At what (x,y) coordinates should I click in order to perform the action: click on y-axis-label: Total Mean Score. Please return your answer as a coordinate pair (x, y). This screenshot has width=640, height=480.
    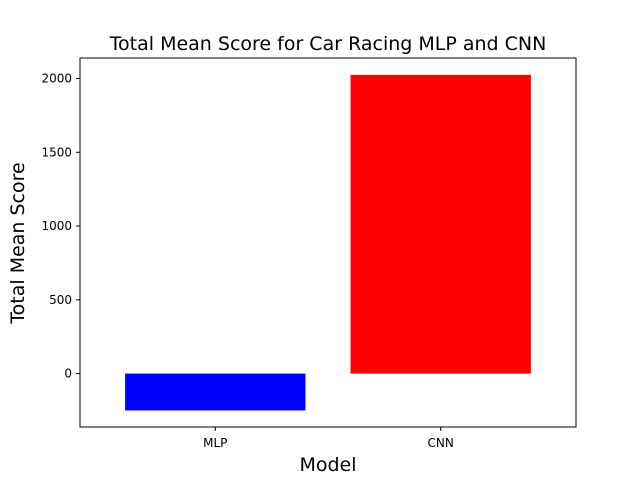
    Looking at the image, I should click on (18, 243).